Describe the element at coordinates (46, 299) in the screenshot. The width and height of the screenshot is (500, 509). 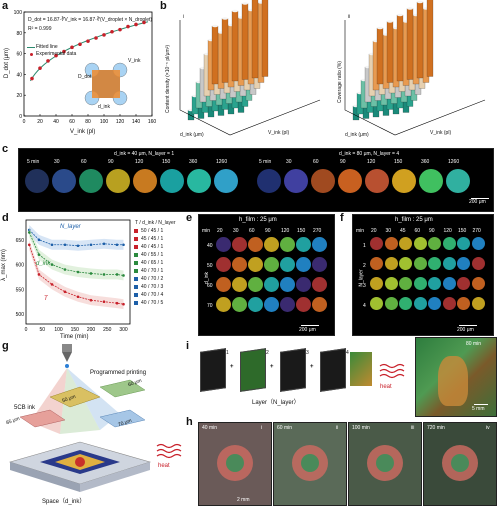
I see `d-anno-t: T` at that location.